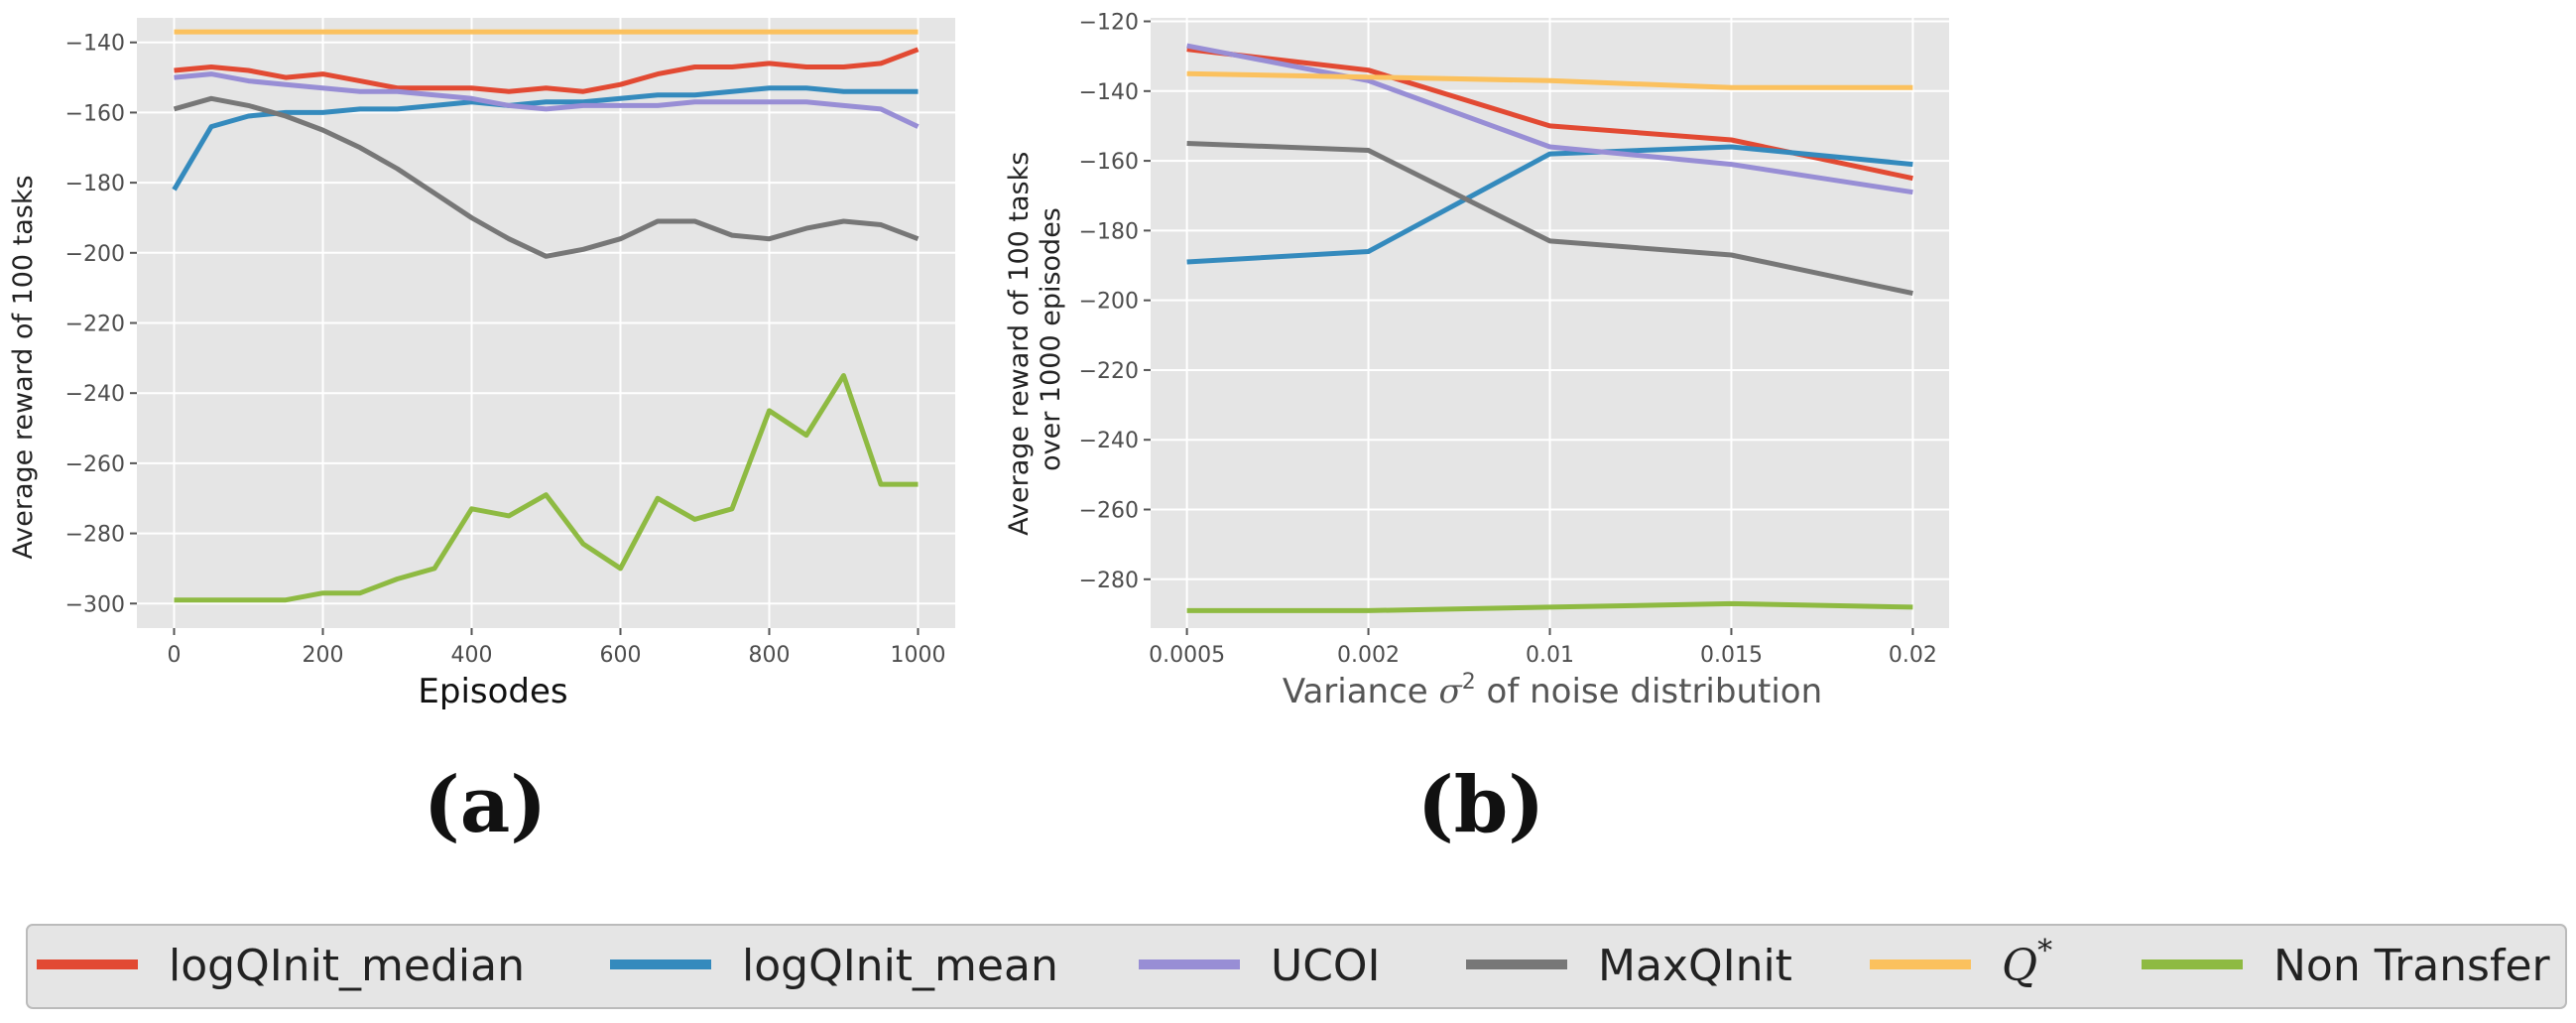 This screenshot has width=2576, height=1023. I want to click on y-tick-labels-a: −300 −280 −260 −240 −220 −200 −180 −160 −140, so click(95, 325).